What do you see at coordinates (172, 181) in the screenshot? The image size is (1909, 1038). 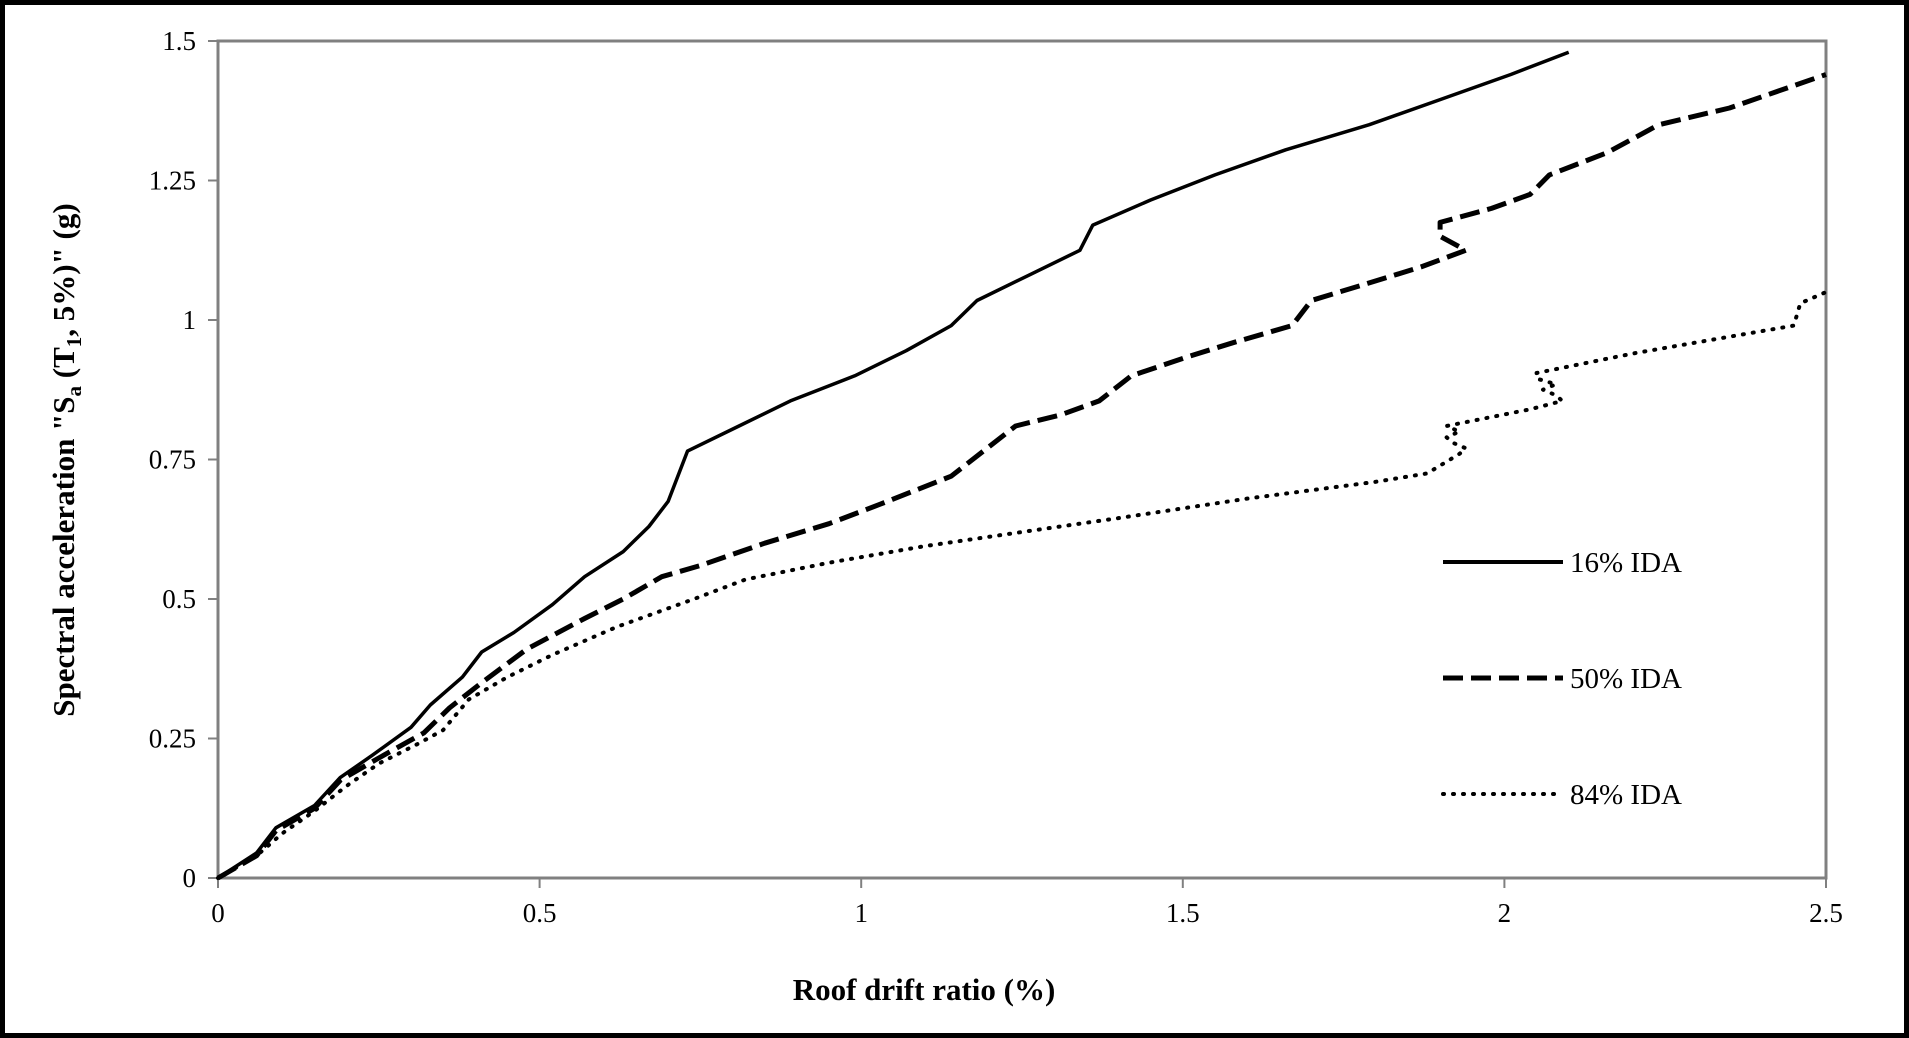 I see `y-tick-label: 1.25` at bounding box center [172, 181].